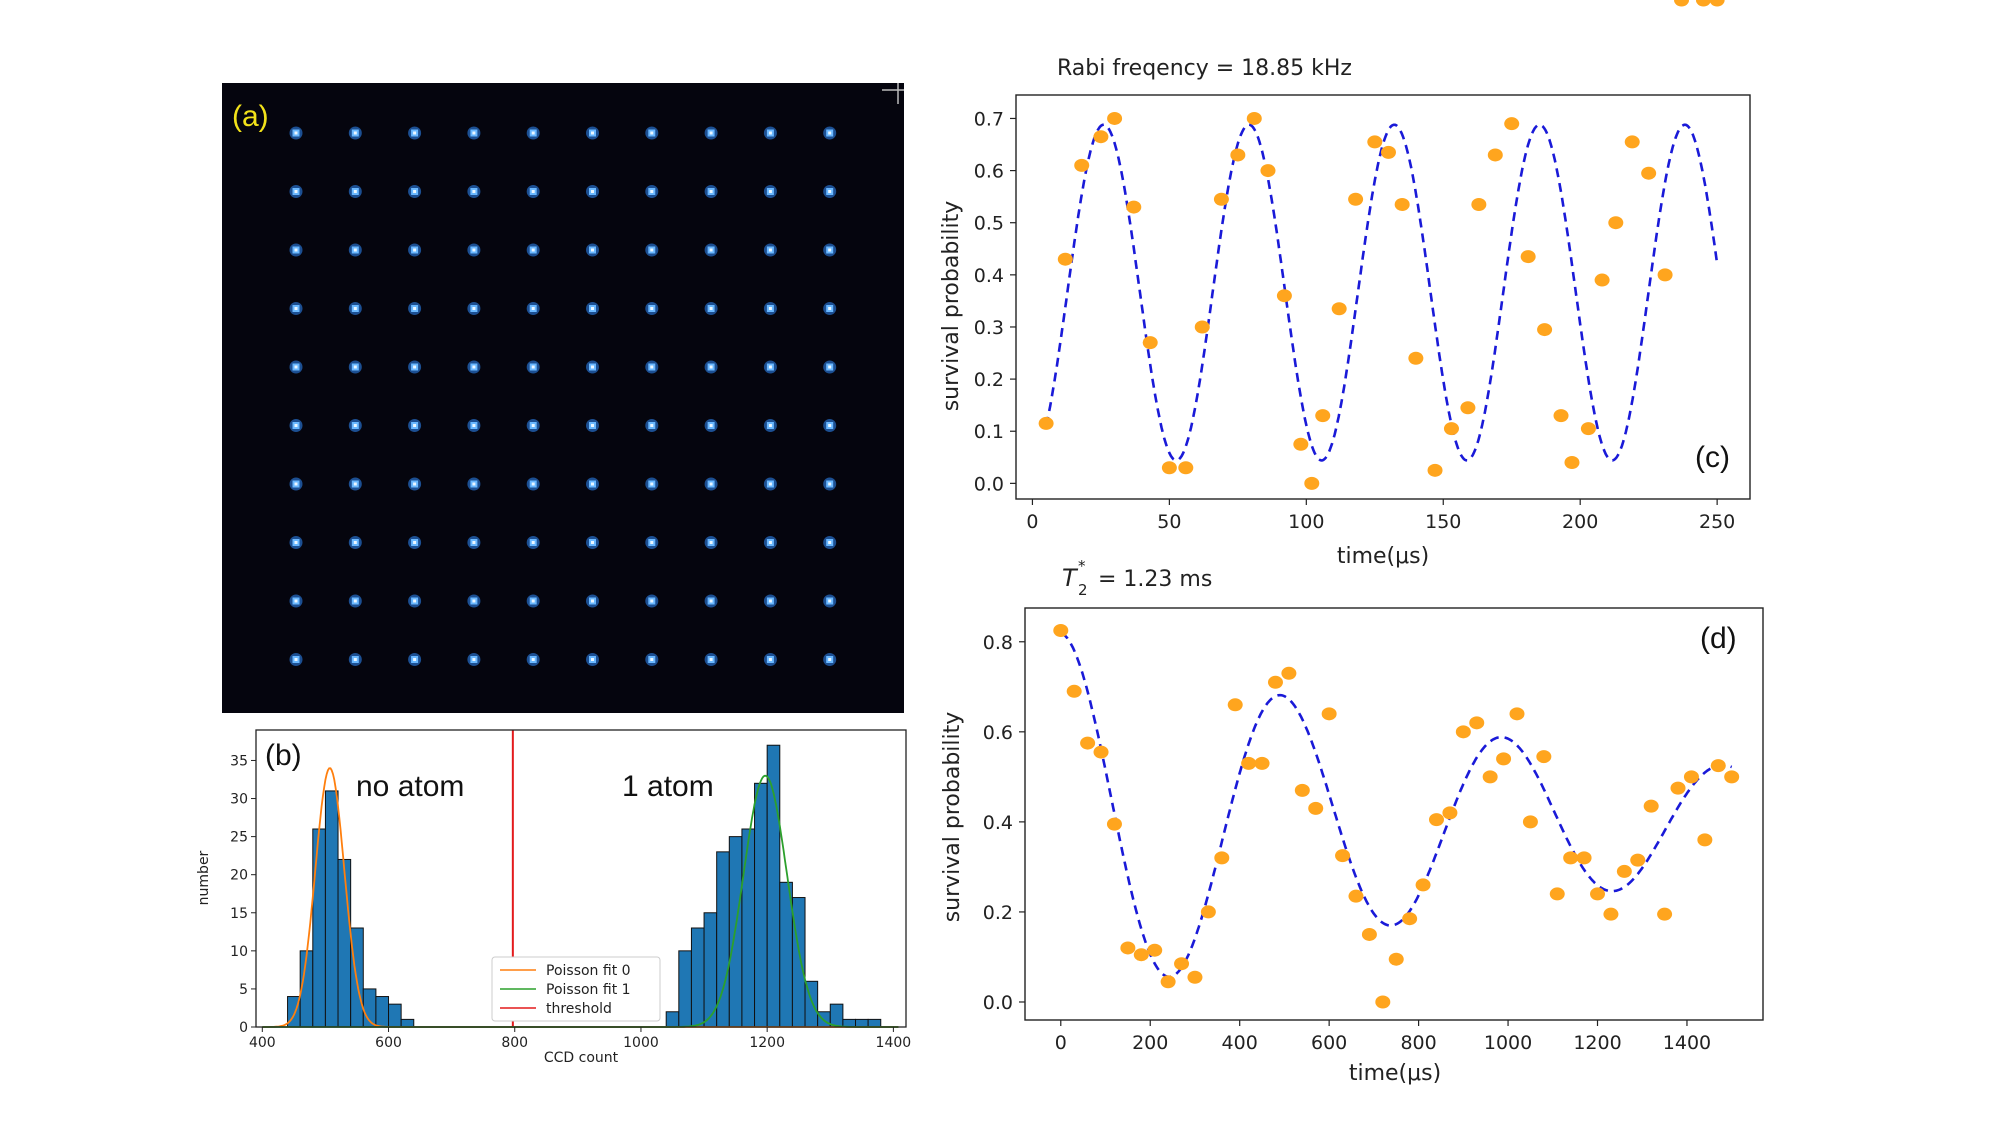  I want to click on x-tick-label: 1200, so click(1597, 1043).